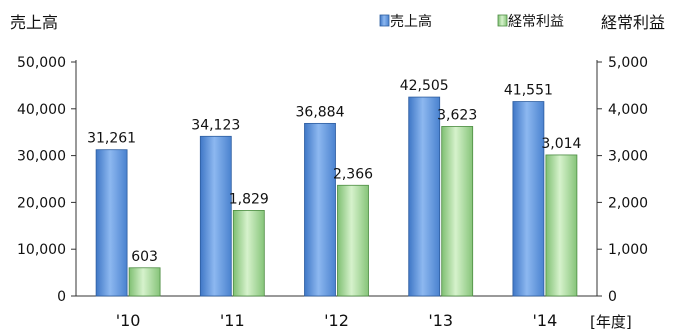 Image resolution: width=684 pixels, height=333 pixels. I want to click on sales-bar-value-label: 41,551, so click(528, 91).